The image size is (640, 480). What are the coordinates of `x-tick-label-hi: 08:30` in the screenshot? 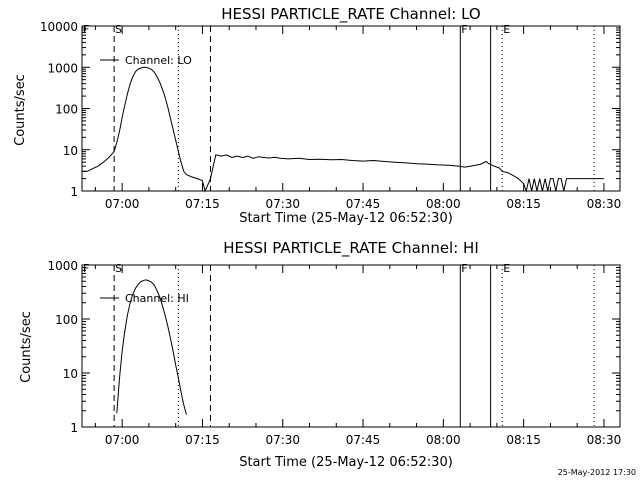 It's located at (604, 440).